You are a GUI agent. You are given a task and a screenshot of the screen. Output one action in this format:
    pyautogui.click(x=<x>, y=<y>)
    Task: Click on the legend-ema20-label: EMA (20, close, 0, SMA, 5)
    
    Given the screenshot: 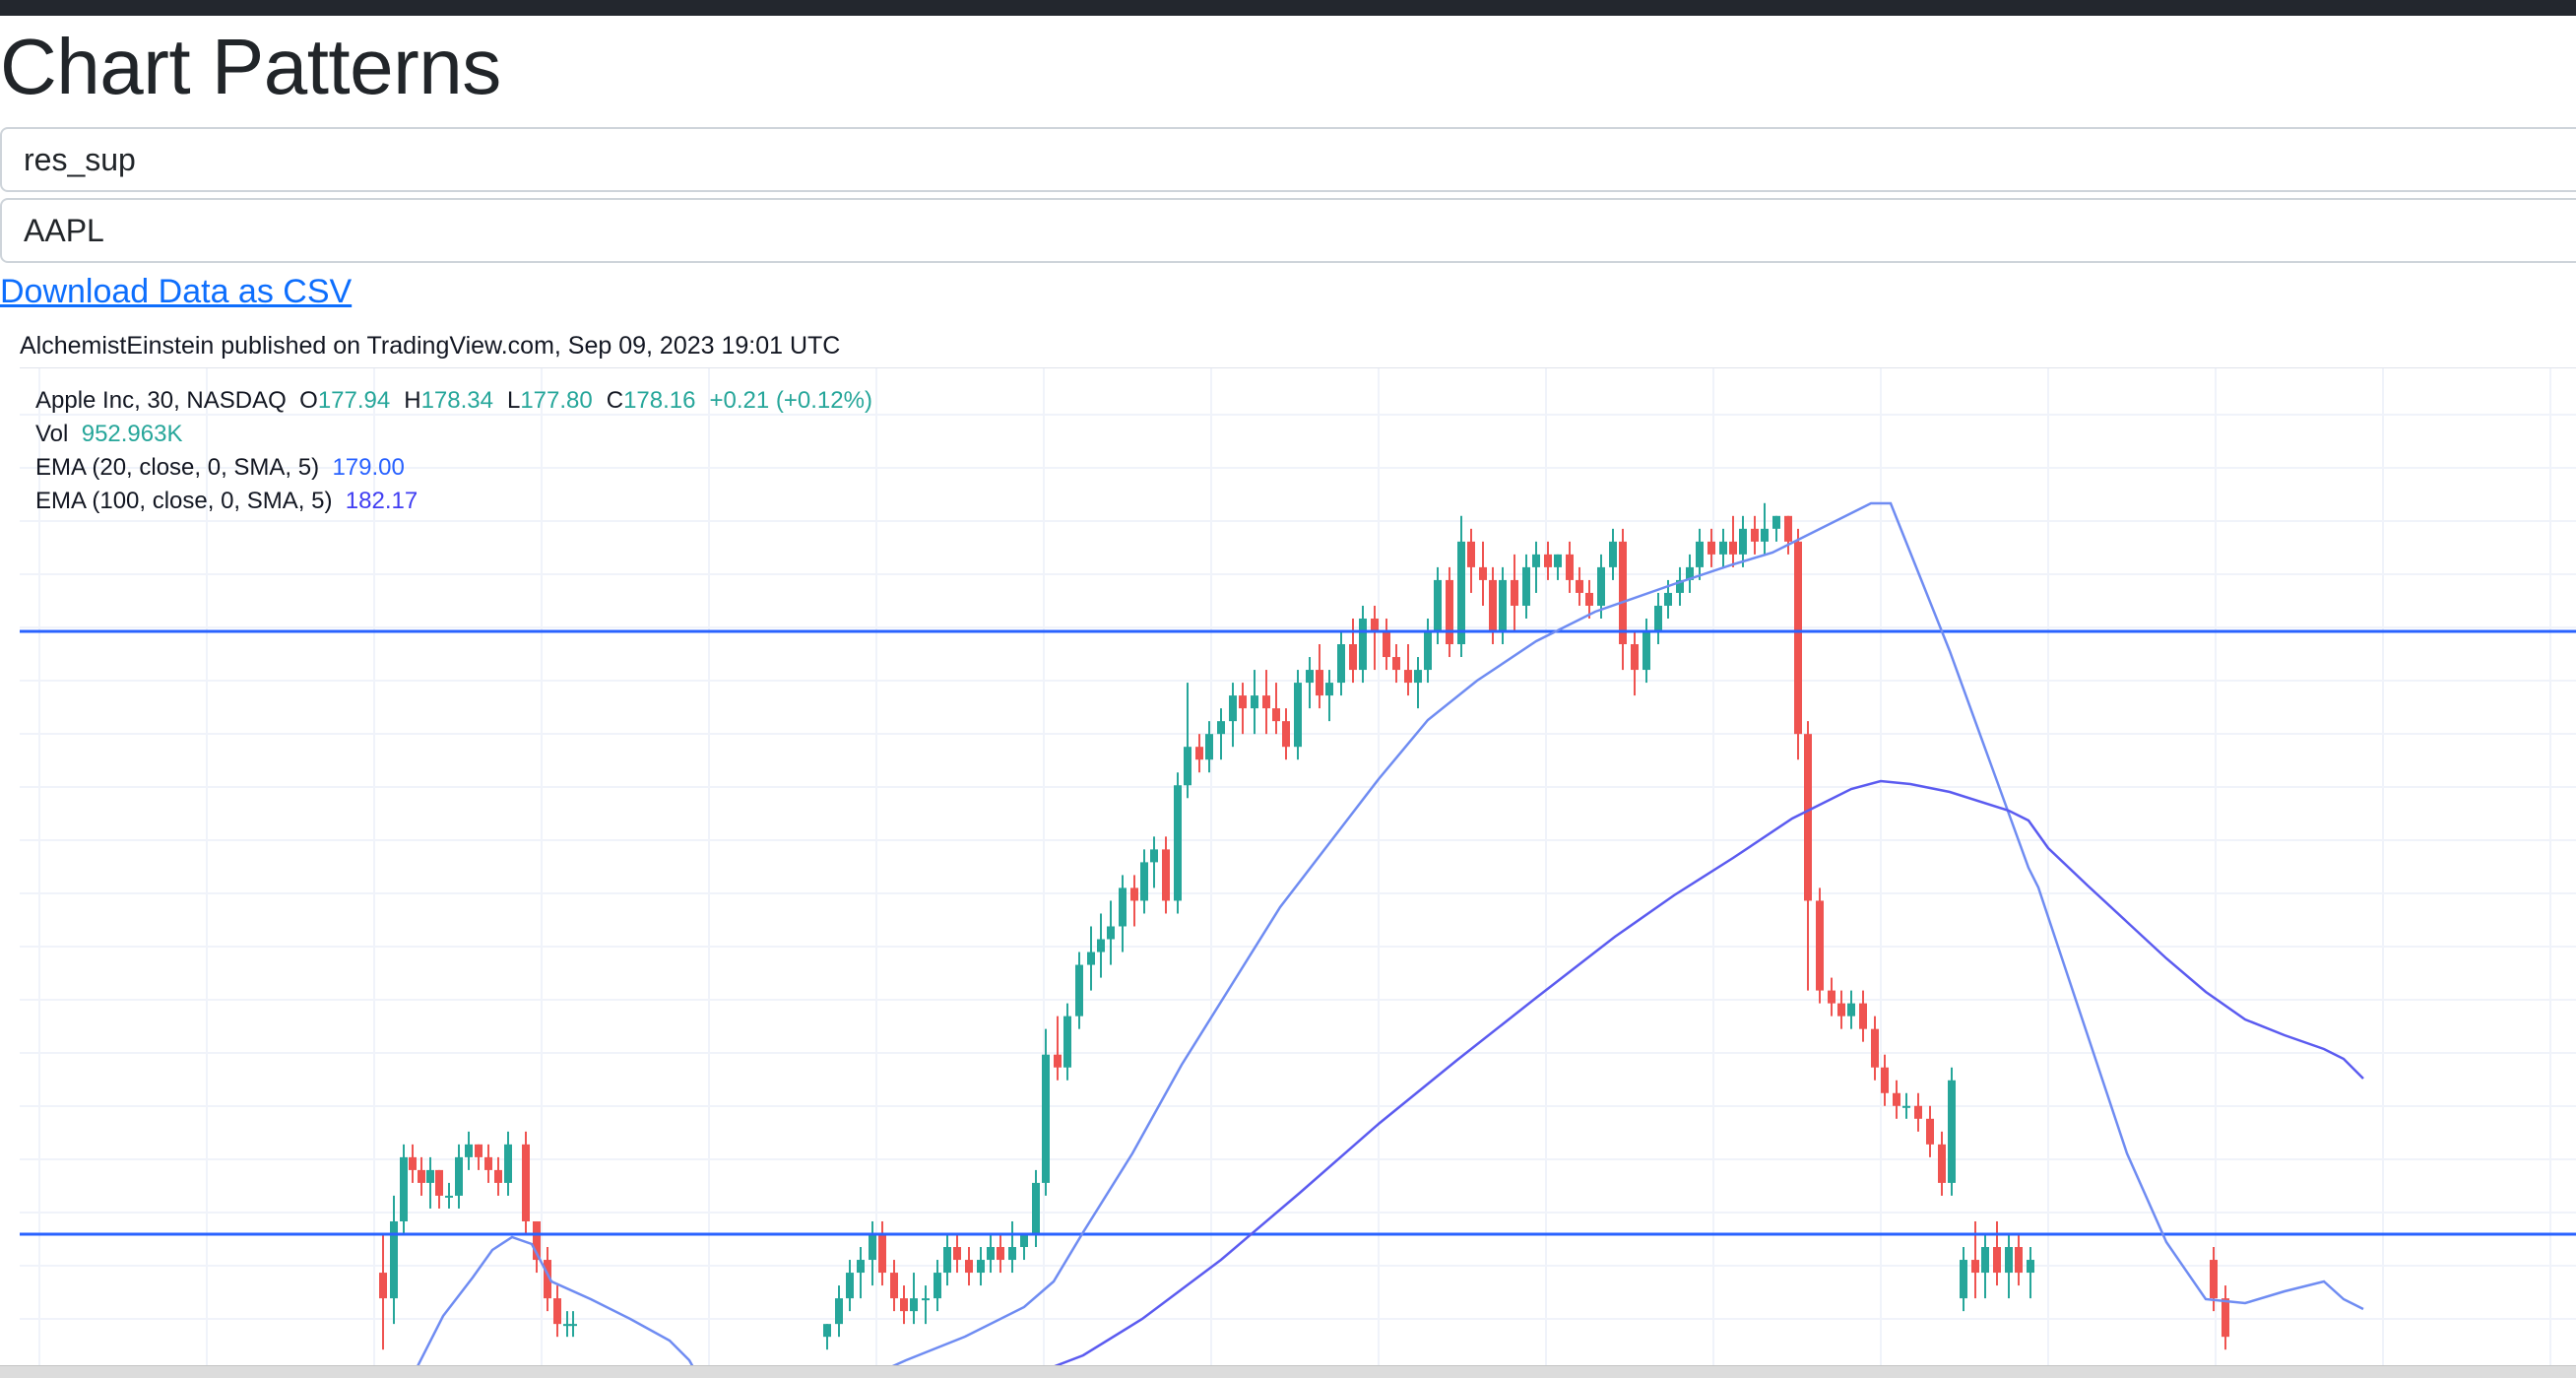 What is the action you would take?
    pyautogui.click(x=177, y=467)
    